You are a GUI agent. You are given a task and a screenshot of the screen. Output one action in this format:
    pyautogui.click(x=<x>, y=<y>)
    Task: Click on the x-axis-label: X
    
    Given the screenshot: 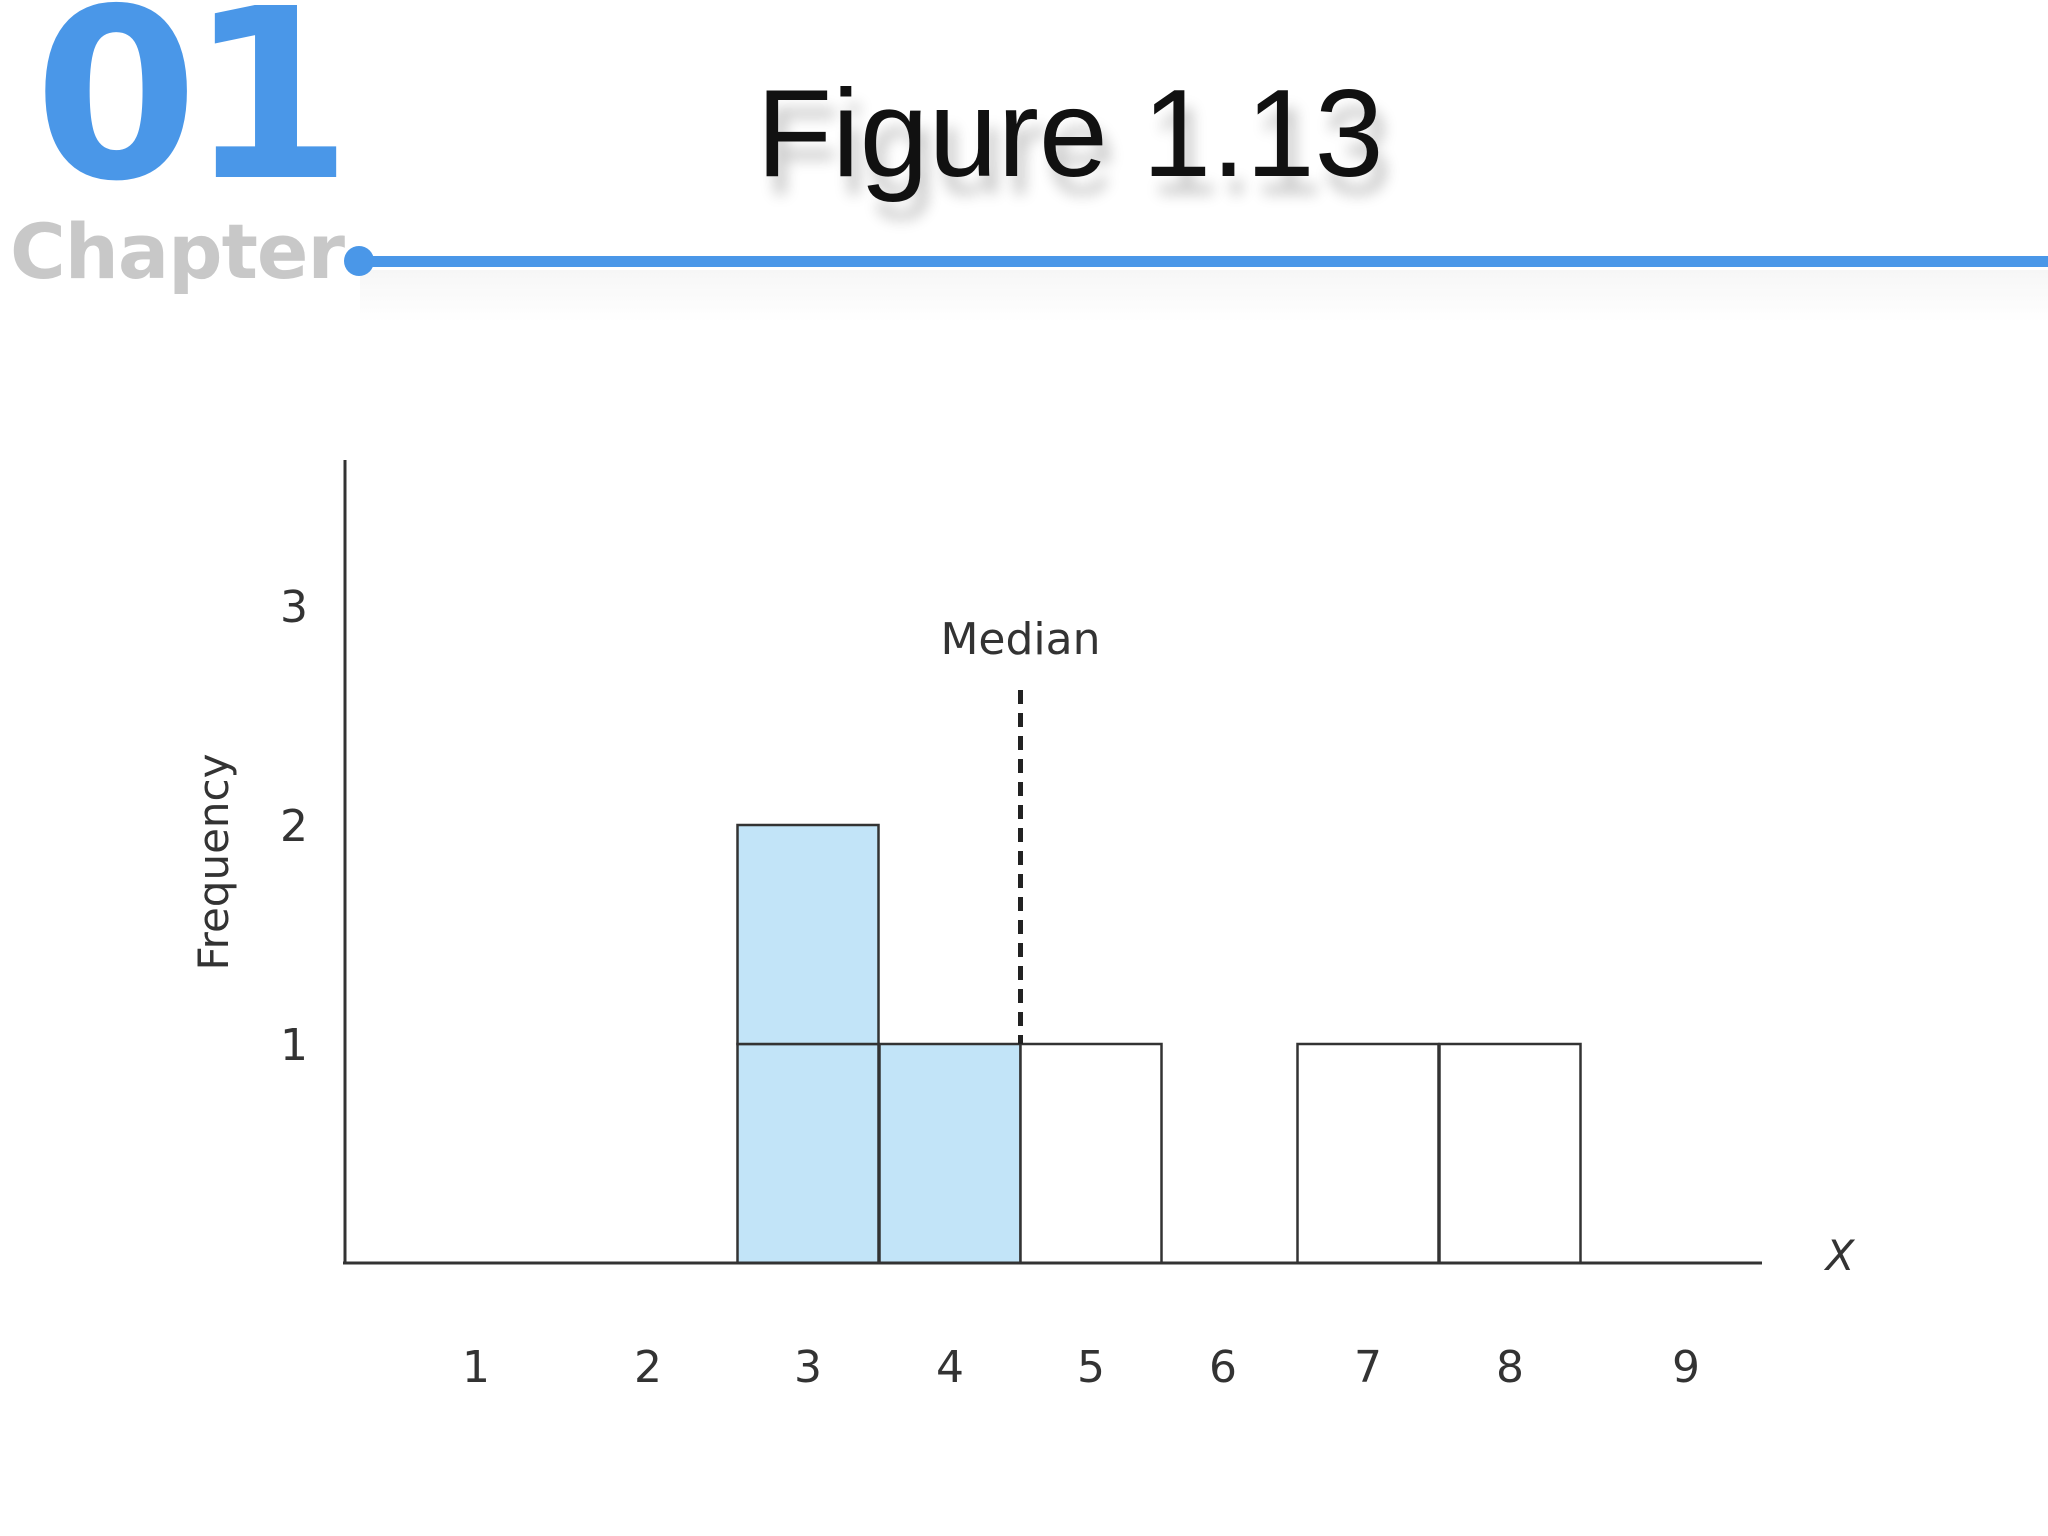 What is the action you would take?
    pyautogui.click(x=1840, y=1255)
    